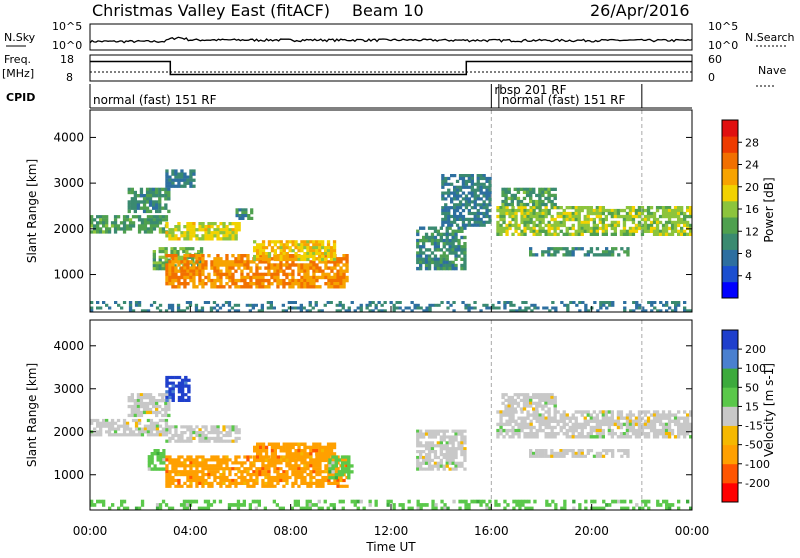 The width and height of the screenshot is (800, 558). Describe the element at coordinates (769, 209) in the screenshot. I see `power-colorbar-label: Power [dB]` at that location.